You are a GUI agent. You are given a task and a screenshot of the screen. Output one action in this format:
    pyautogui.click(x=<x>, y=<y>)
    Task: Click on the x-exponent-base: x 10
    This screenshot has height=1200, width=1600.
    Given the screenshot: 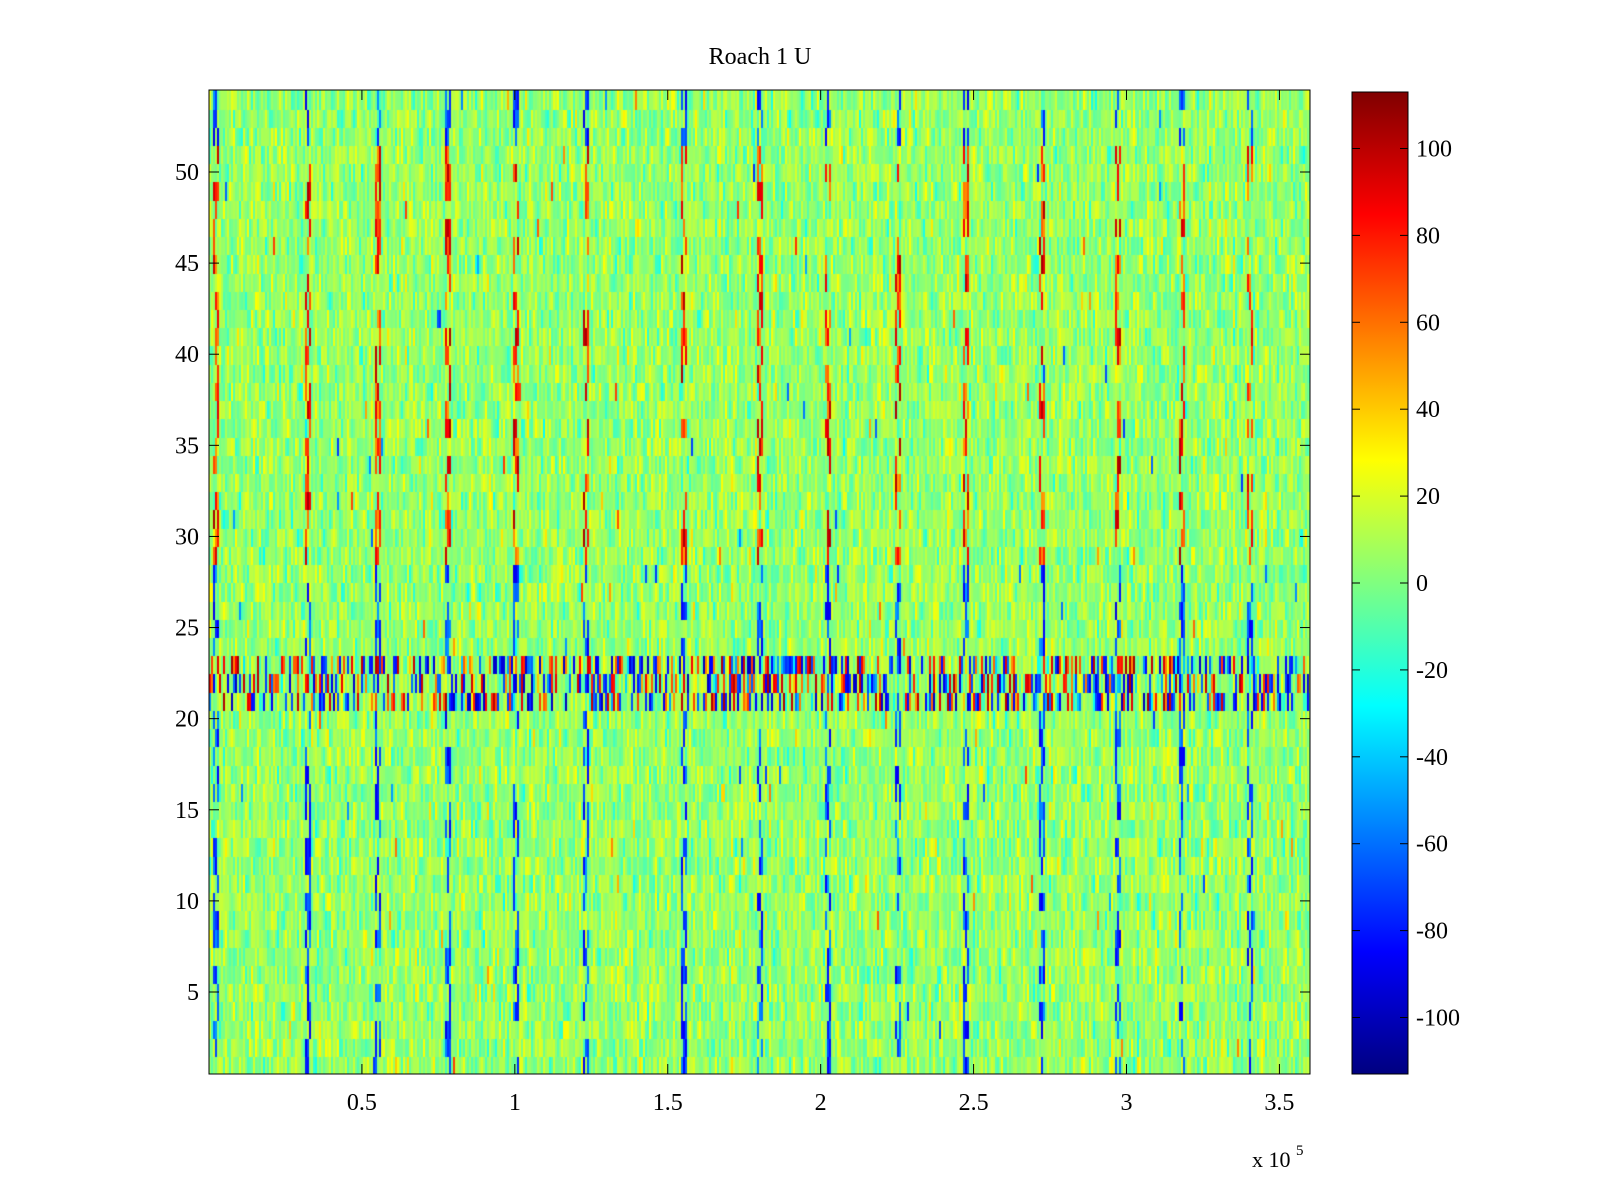 What is the action you would take?
    pyautogui.click(x=1271, y=1159)
    